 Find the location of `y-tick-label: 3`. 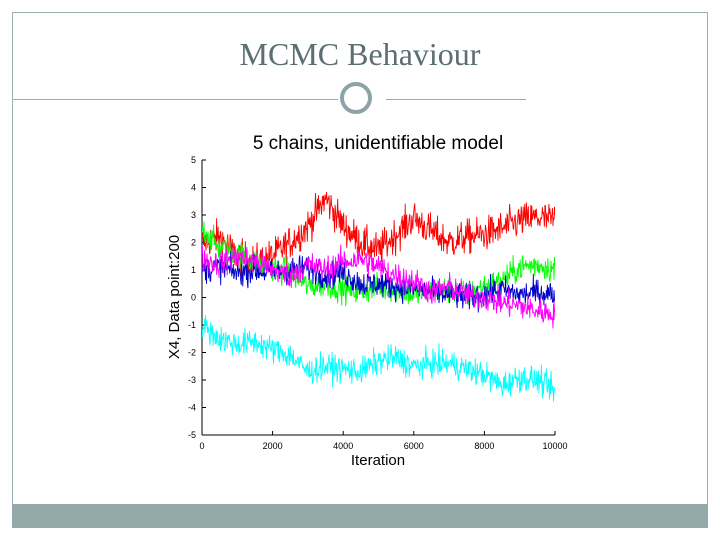

y-tick-label: 3 is located at coordinates (193, 215).